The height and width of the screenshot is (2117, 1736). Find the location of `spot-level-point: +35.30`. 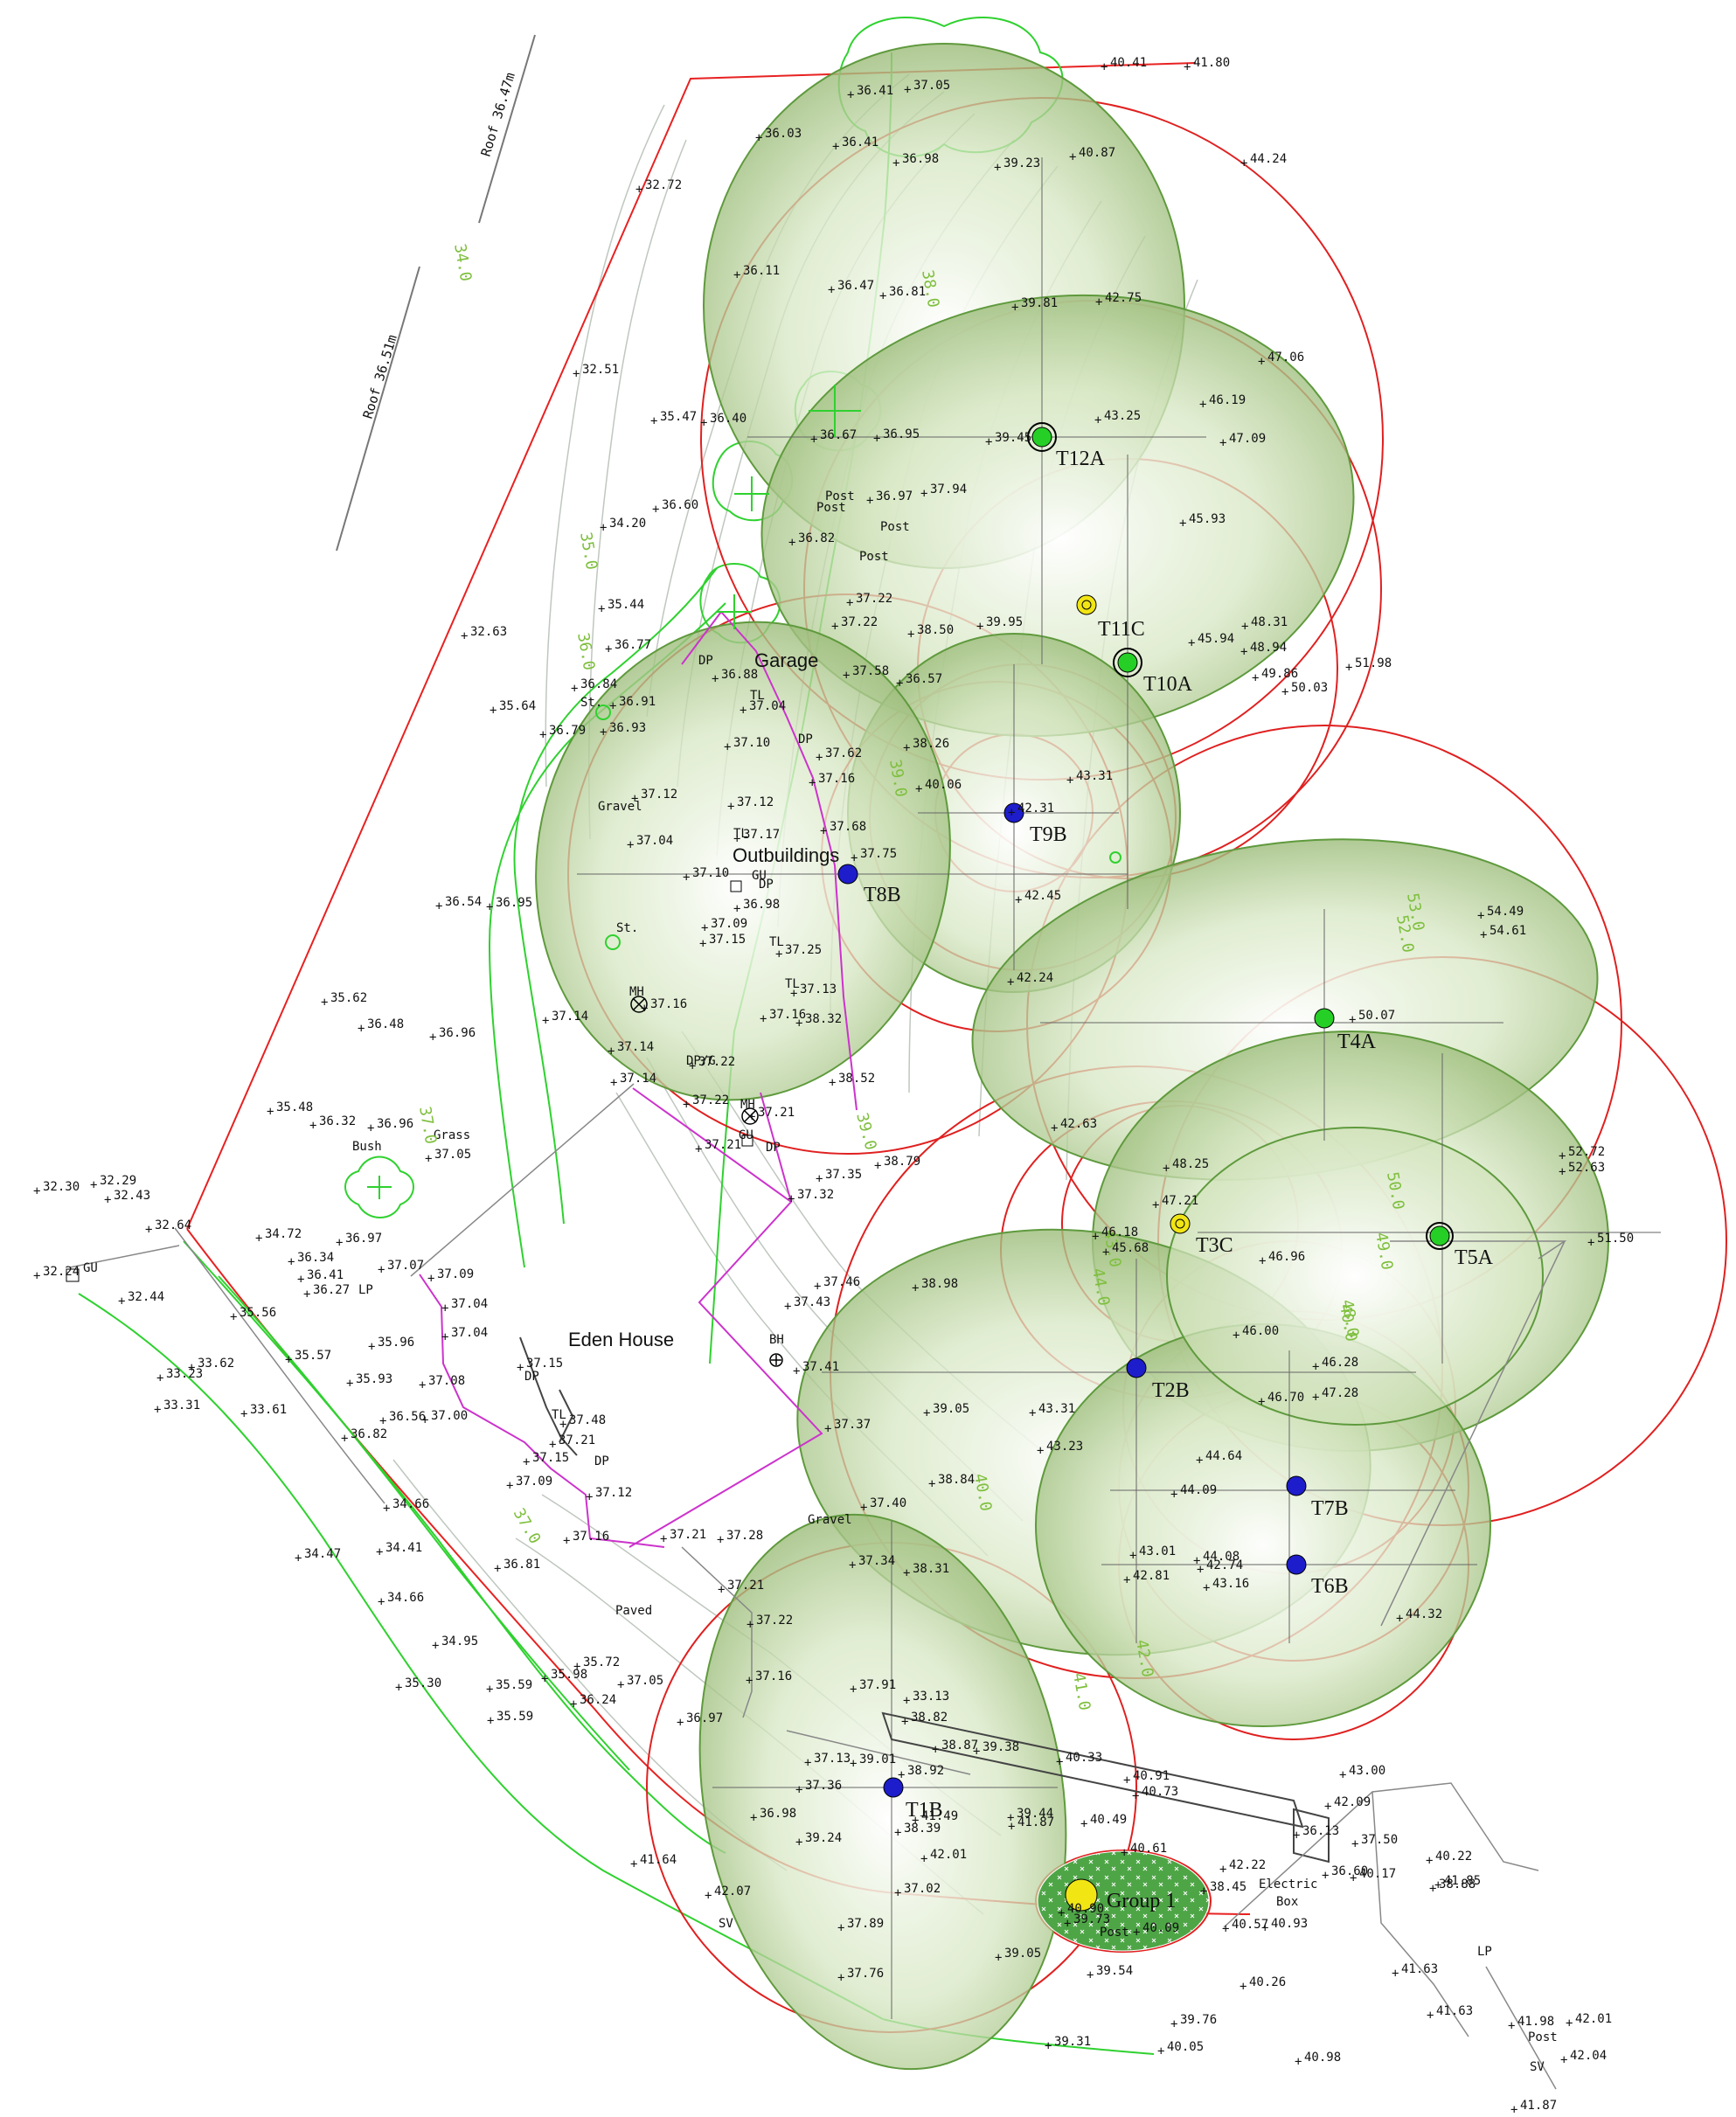

spot-level-point: +35.30 is located at coordinates (418, 1685).